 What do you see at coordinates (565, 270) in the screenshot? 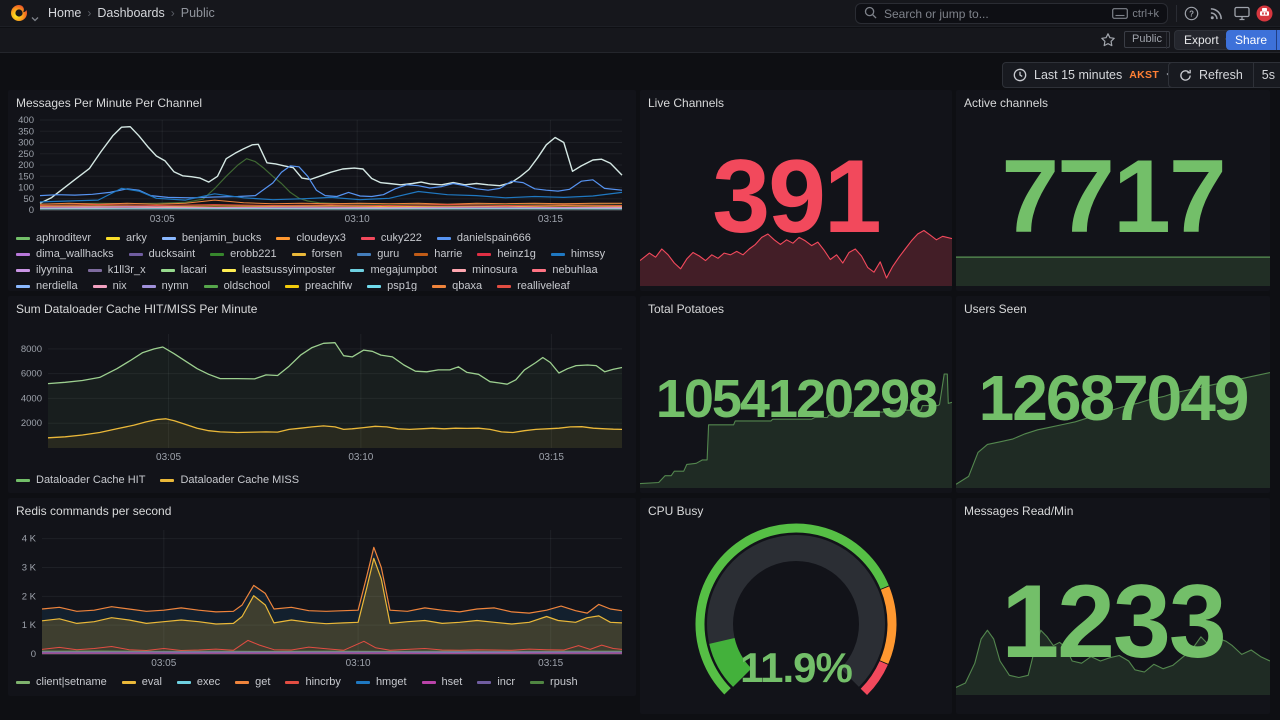
I see `legend-item: nebuhlaa` at bounding box center [565, 270].